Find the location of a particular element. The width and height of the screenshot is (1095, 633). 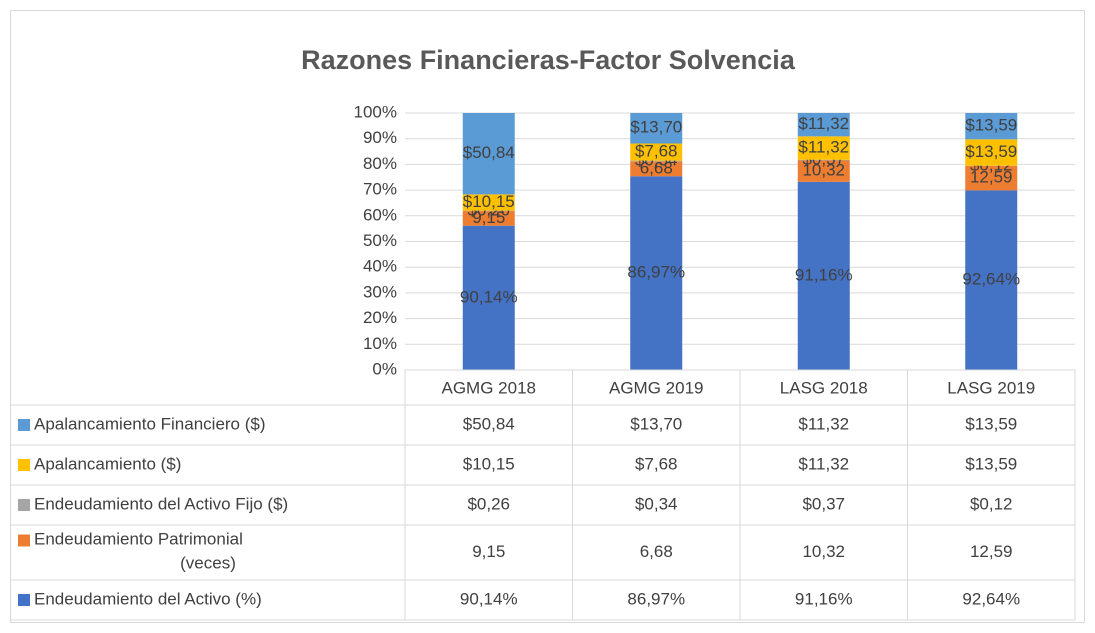

table-value: 91,16% is located at coordinates (824, 598).